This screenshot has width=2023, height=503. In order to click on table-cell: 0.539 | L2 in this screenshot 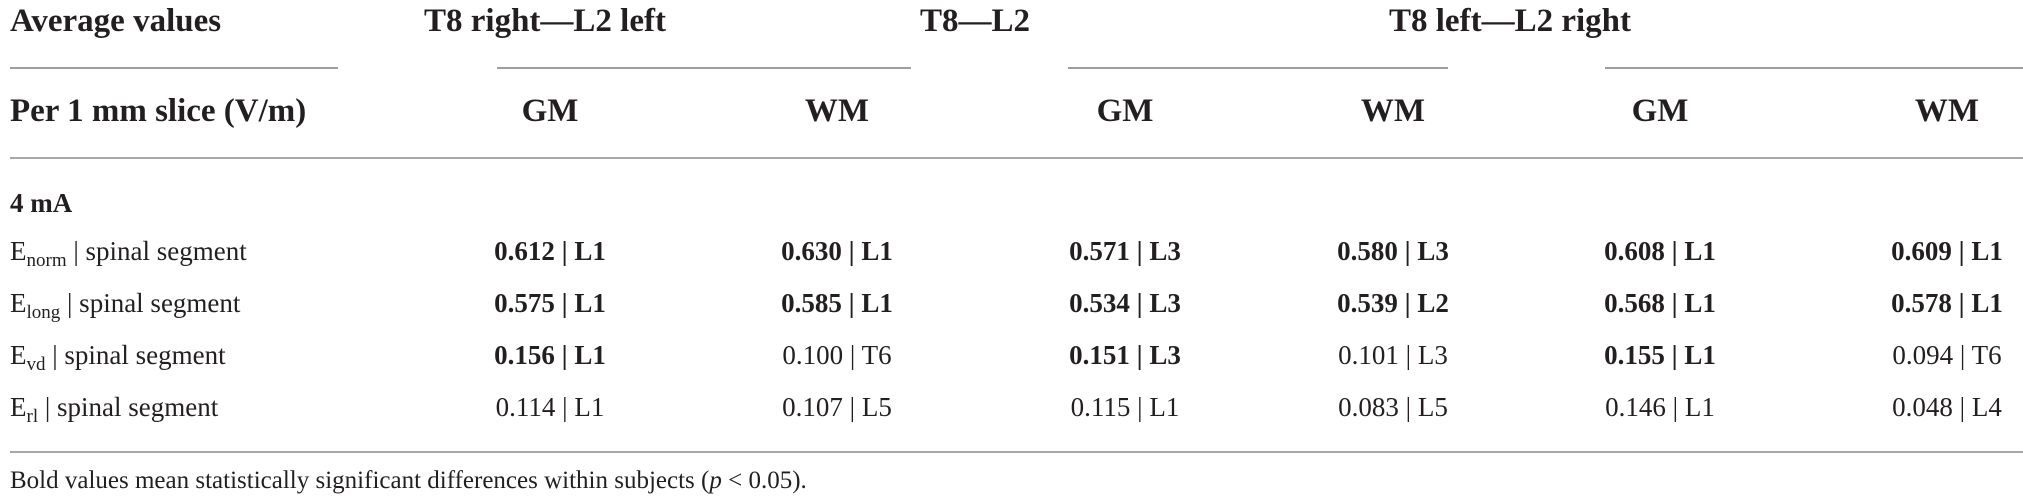, I will do `click(1393, 303)`.